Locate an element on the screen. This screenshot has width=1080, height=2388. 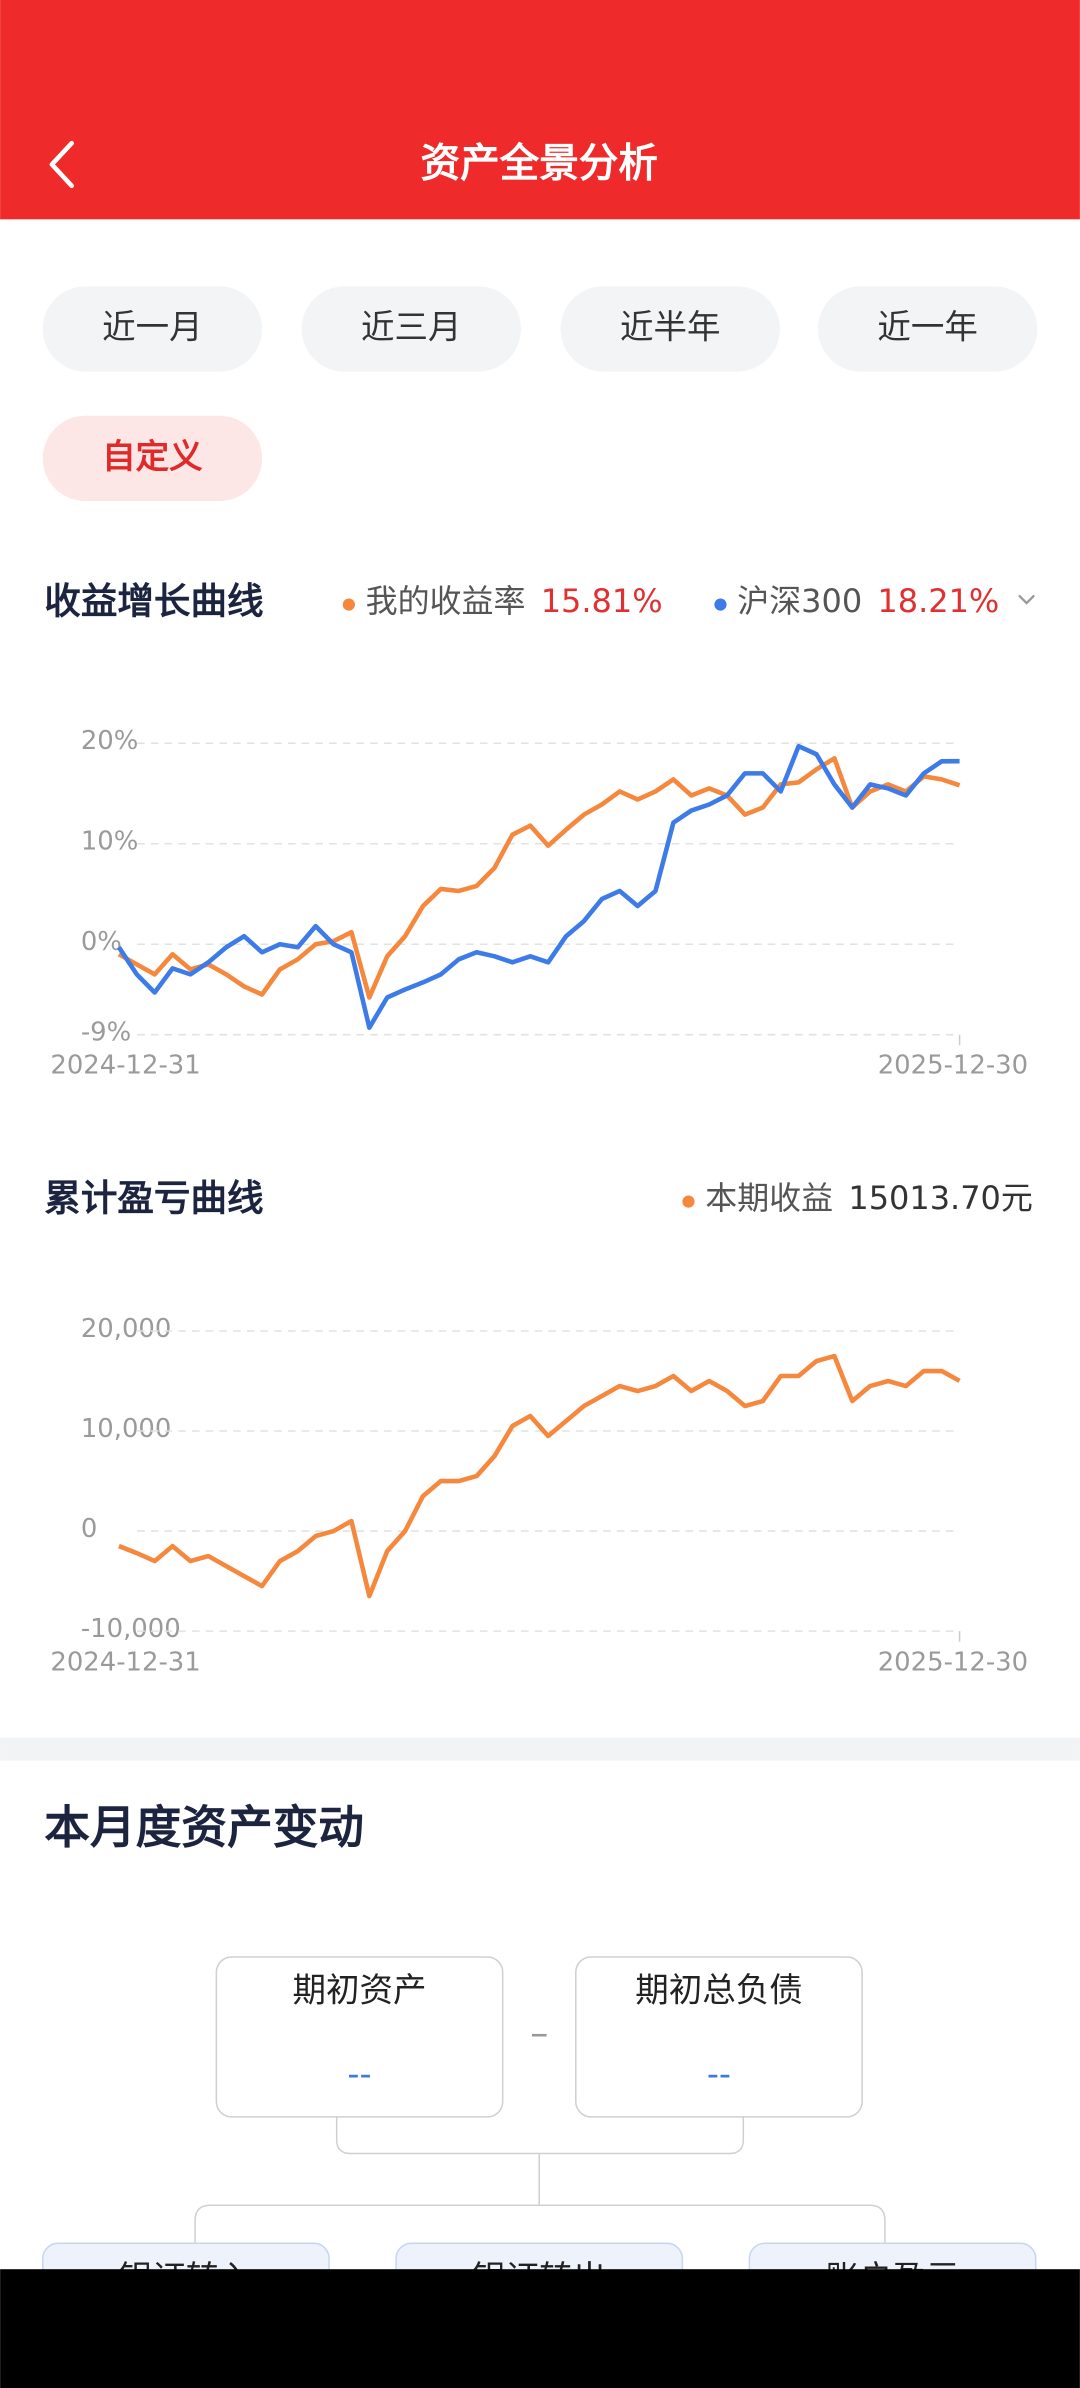
chart-title: 累计盈亏曲线 is located at coordinates (153, 1198).